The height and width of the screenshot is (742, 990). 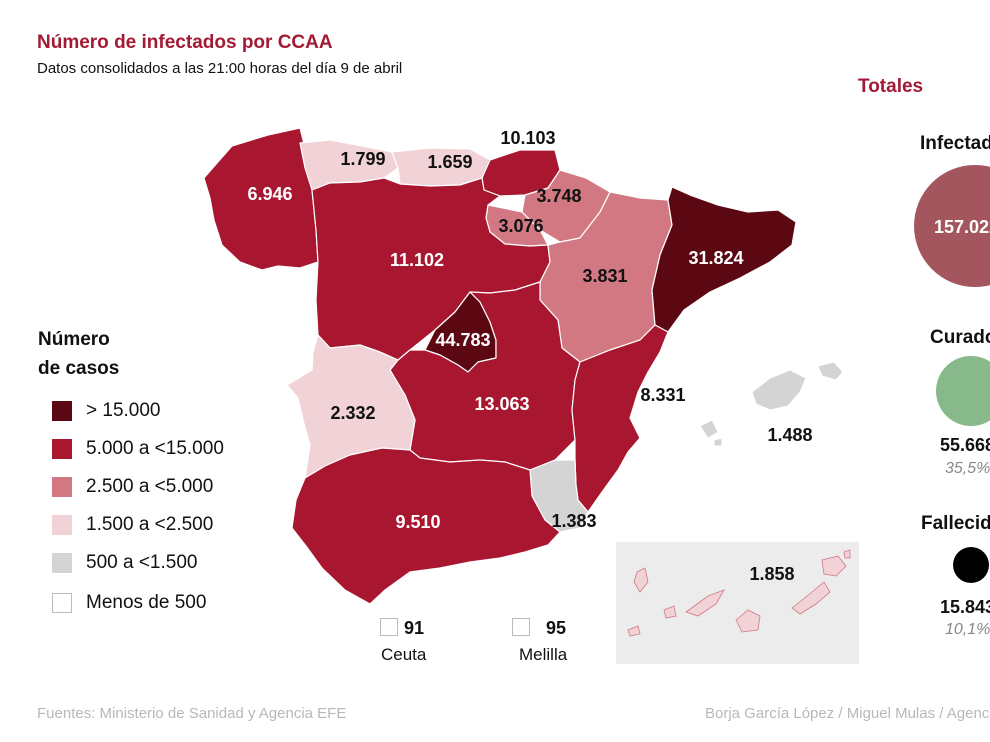 I want to click on label-canarias: 1.858, so click(x=771, y=574).